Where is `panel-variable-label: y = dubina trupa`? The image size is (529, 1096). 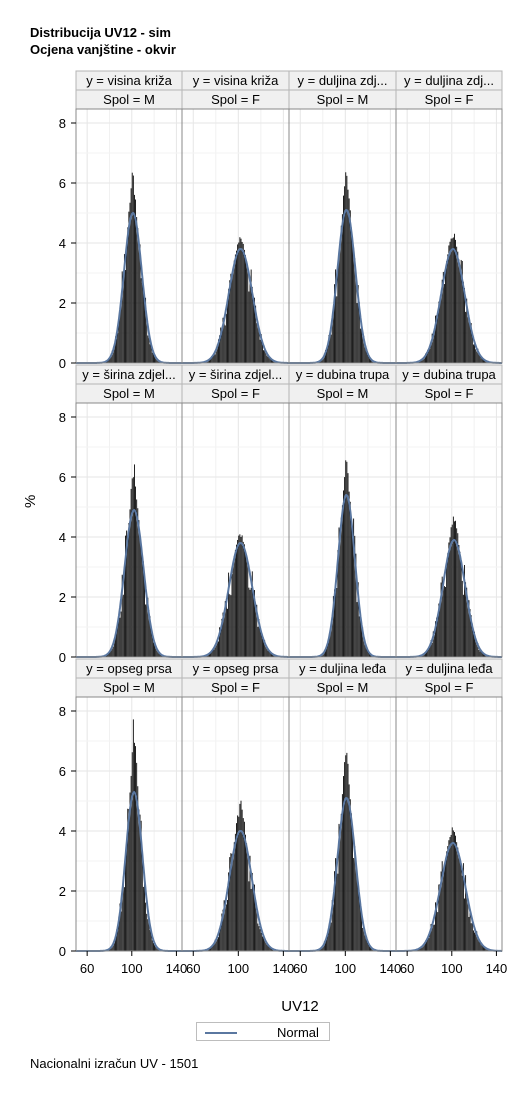 panel-variable-label: y = dubina trupa is located at coordinates (343, 374).